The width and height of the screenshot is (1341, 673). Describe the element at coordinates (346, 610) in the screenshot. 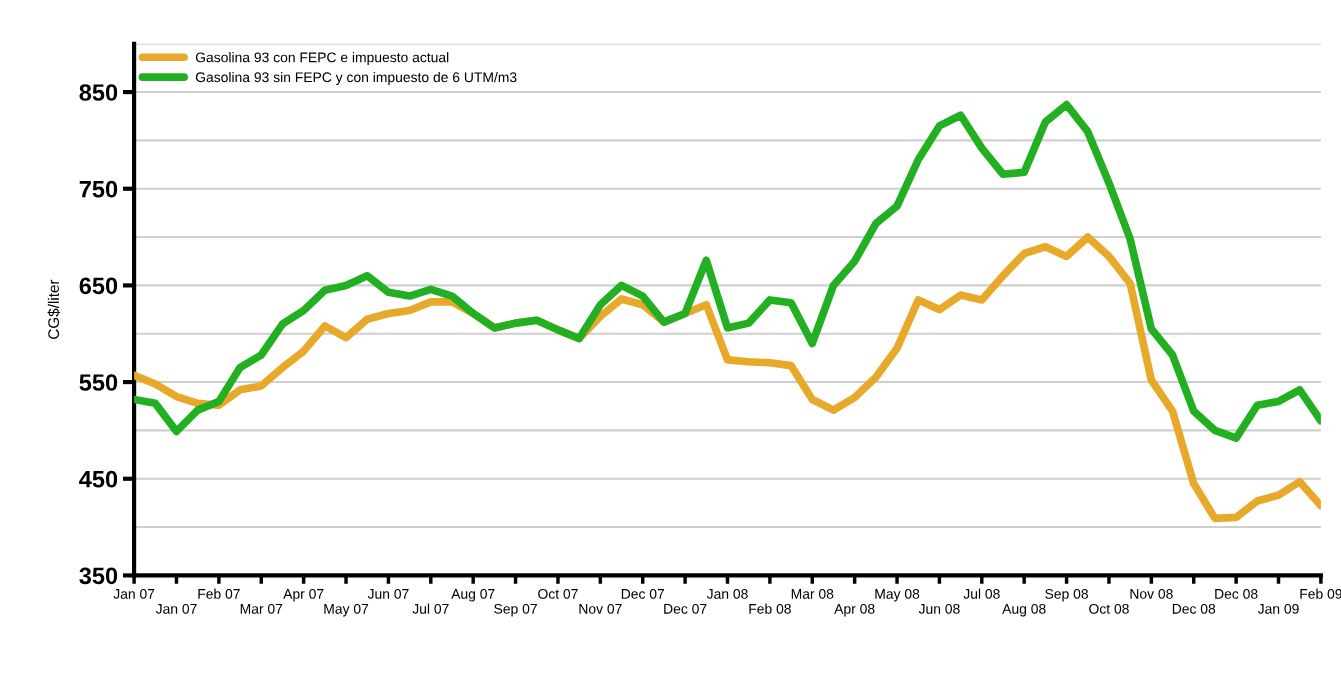

I see `x-tick-label: May 07` at that location.